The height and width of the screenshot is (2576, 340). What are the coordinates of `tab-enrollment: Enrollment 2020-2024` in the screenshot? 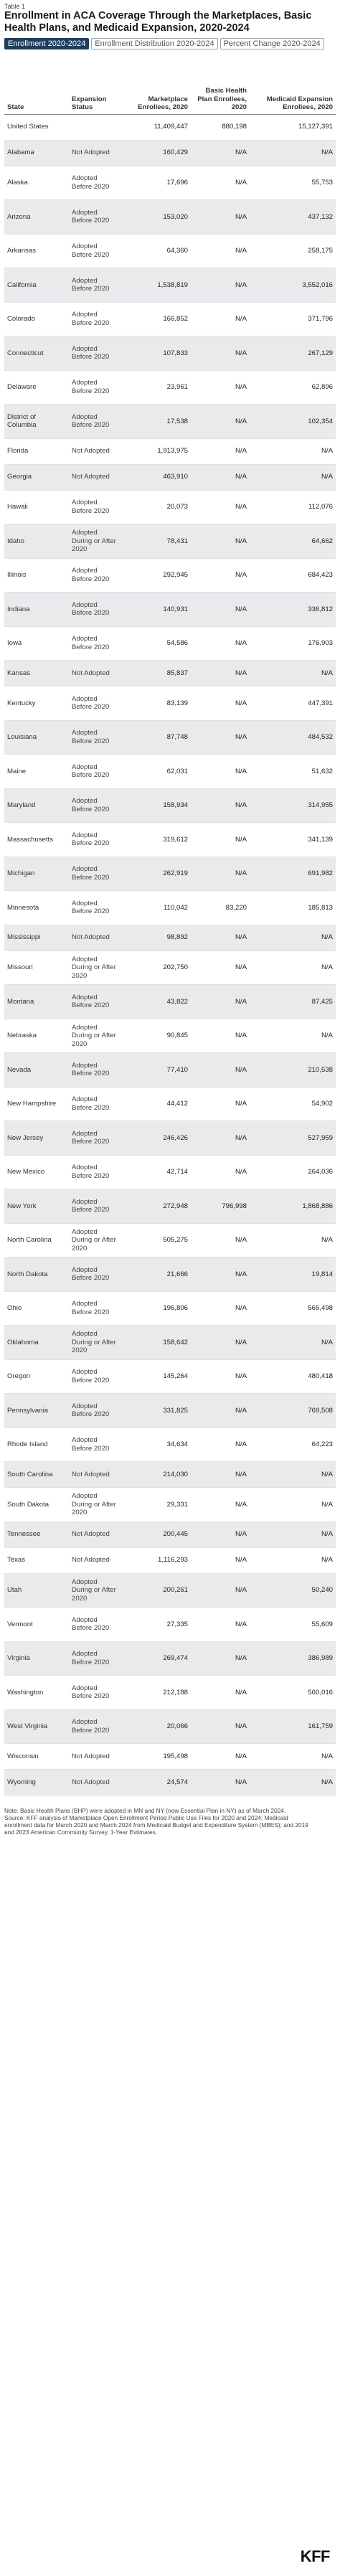 It's located at (47, 43).